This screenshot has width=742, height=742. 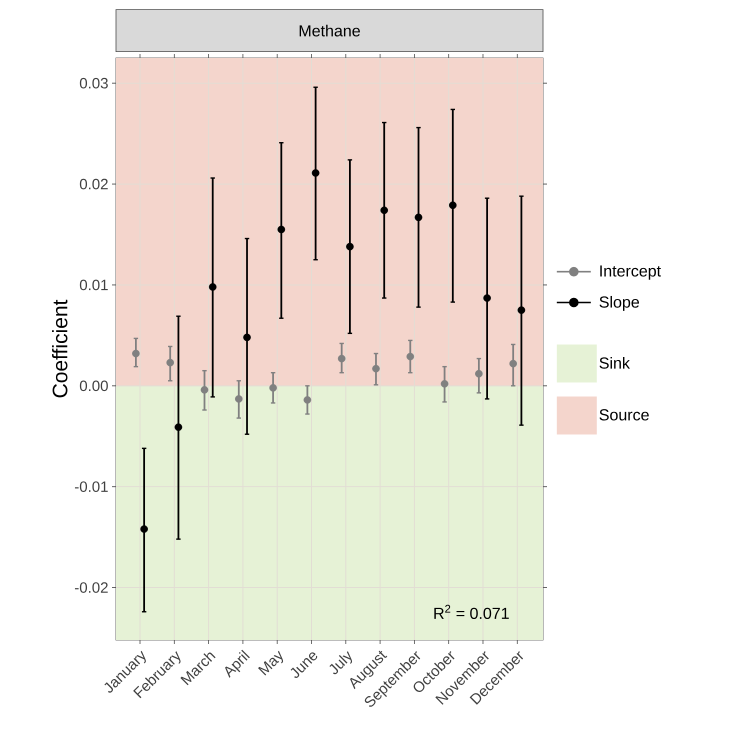 I want to click on annotation: R$^{2}$ = 0.071, so click(x=471, y=612).